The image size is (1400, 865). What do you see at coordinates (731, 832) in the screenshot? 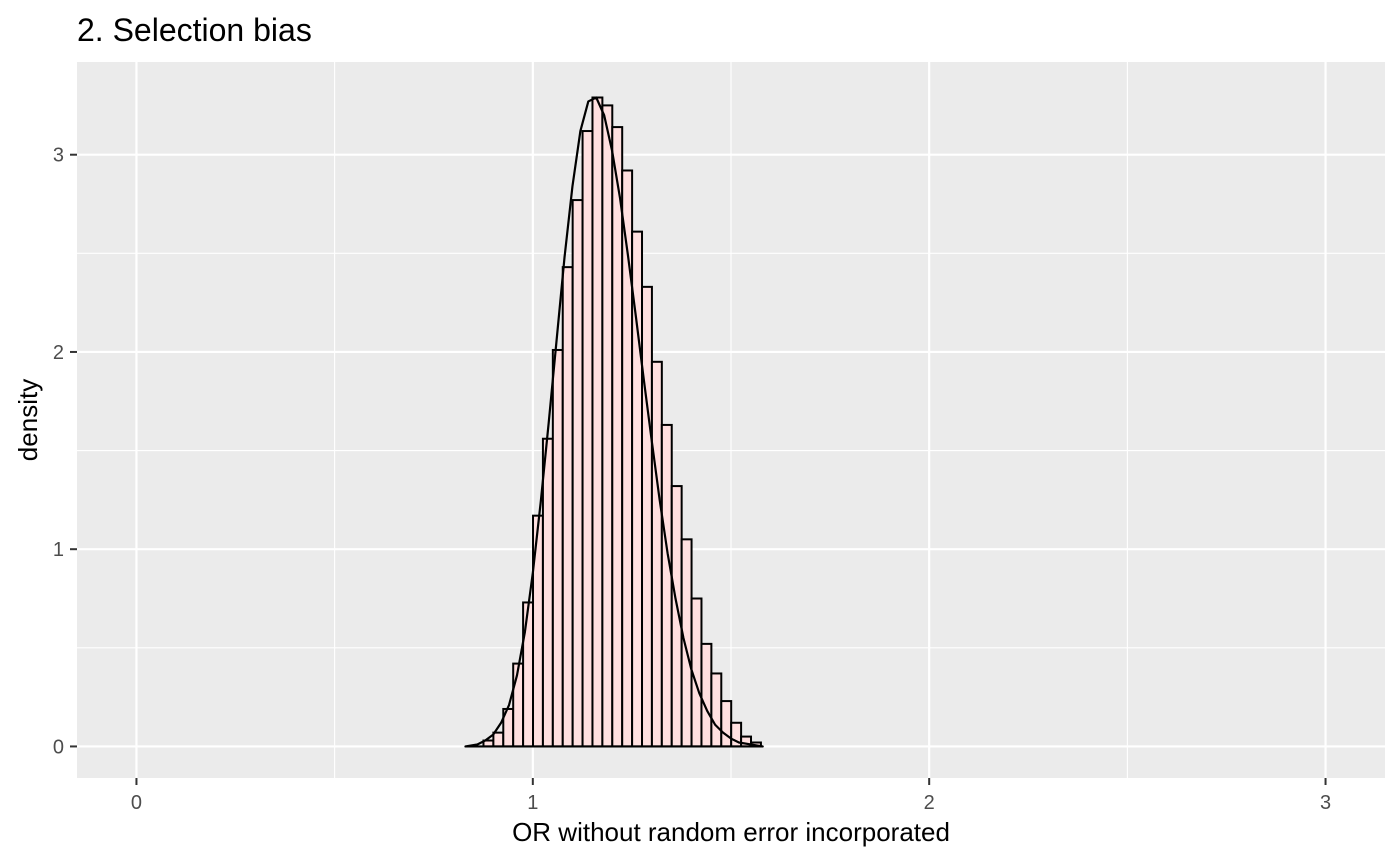
I see `x-axis-label: OR without random error incorporated` at bounding box center [731, 832].